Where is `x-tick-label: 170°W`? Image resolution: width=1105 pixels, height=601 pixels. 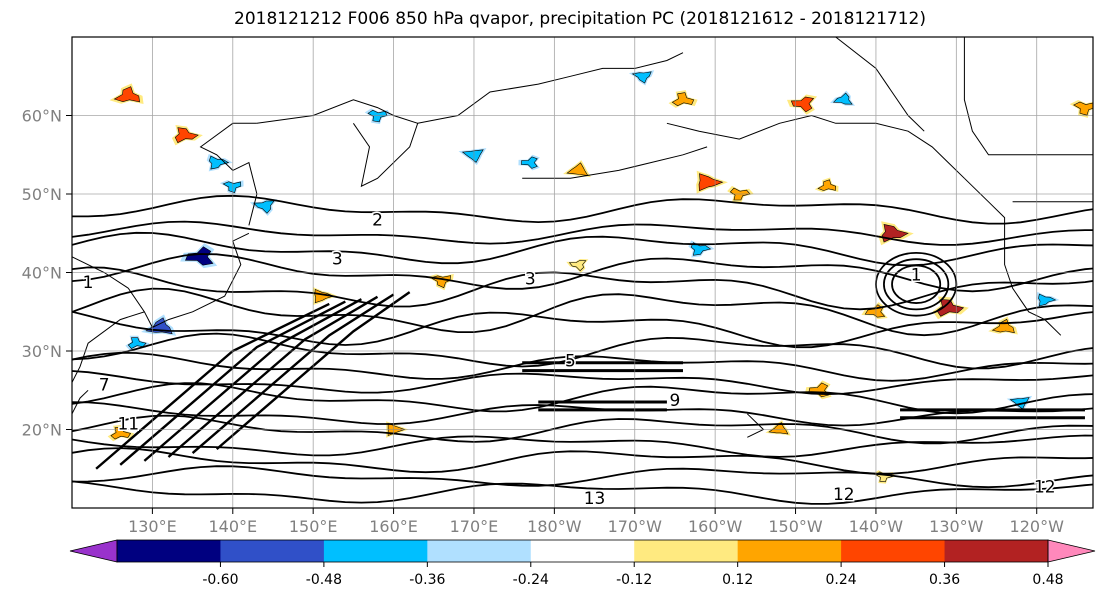 x-tick-label: 170°W is located at coordinates (635, 526).